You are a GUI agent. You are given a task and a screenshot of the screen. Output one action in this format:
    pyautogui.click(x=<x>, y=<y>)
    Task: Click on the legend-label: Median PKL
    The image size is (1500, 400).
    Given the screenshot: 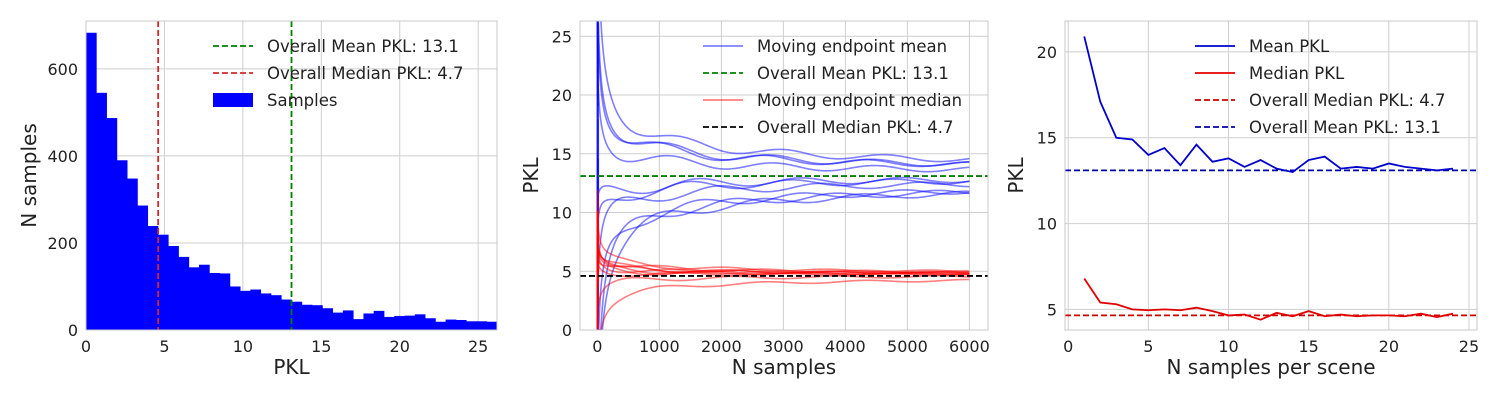 What is the action you would take?
    pyautogui.click(x=1297, y=73)
    